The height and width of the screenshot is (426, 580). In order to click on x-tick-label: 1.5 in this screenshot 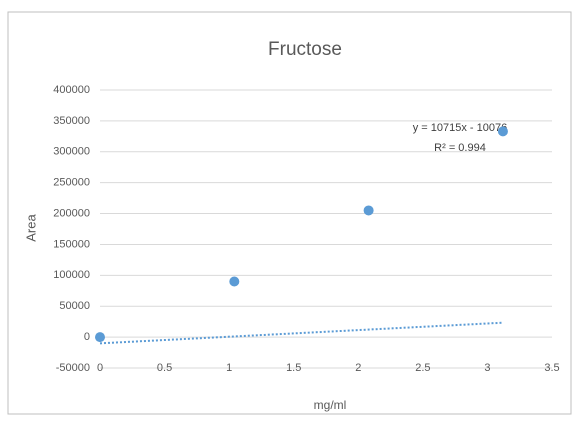, I will do `click(293, 368)`.